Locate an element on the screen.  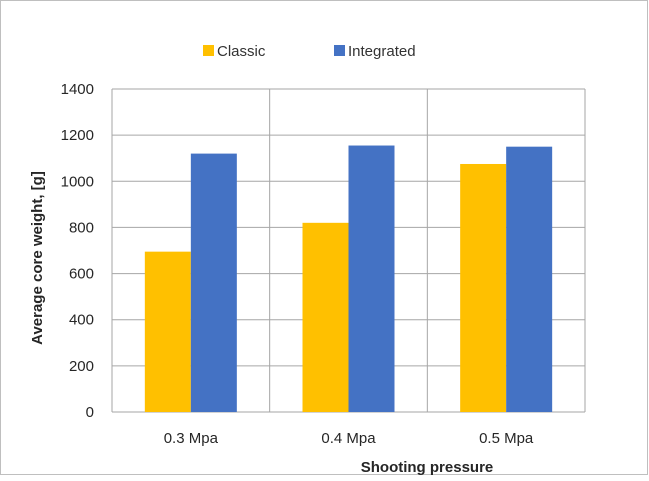
y-tick-label: 800 is located at coordinates (81, 227).